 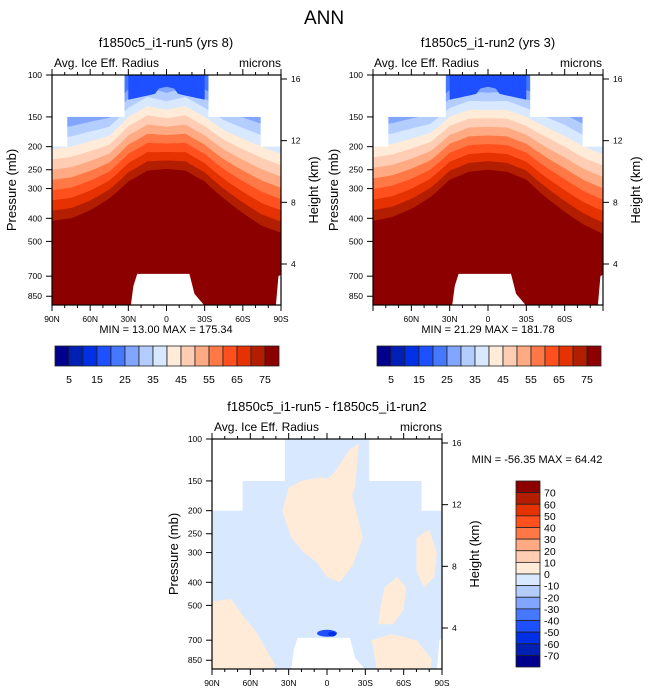 I want to click on panel-title: f1850c5_i1-run5 - f1850c5_i1-run2, so click(x=326, y=406).